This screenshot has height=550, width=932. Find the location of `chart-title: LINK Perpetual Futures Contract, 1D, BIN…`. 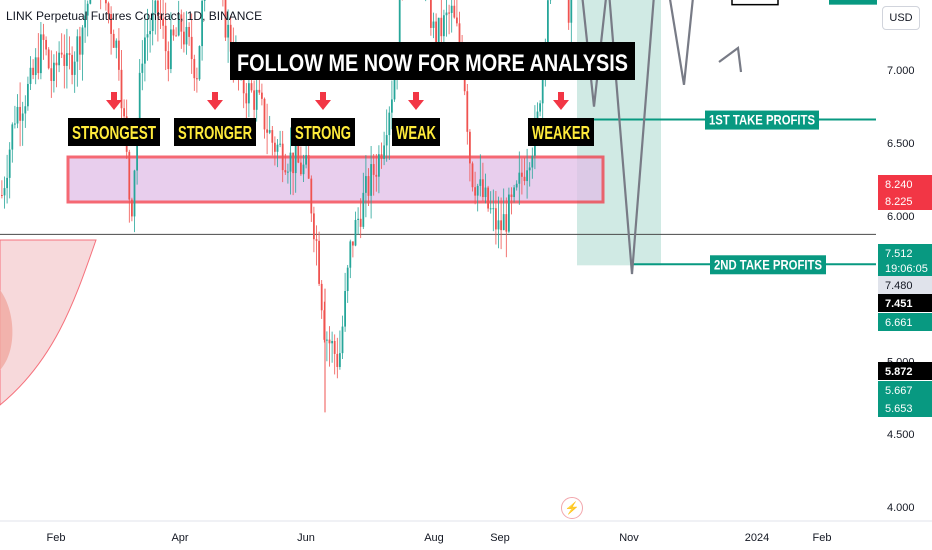

chart-title: LINK Perpetual Futures Contract, 1D, BIN… is located at coordinates (134, 16).